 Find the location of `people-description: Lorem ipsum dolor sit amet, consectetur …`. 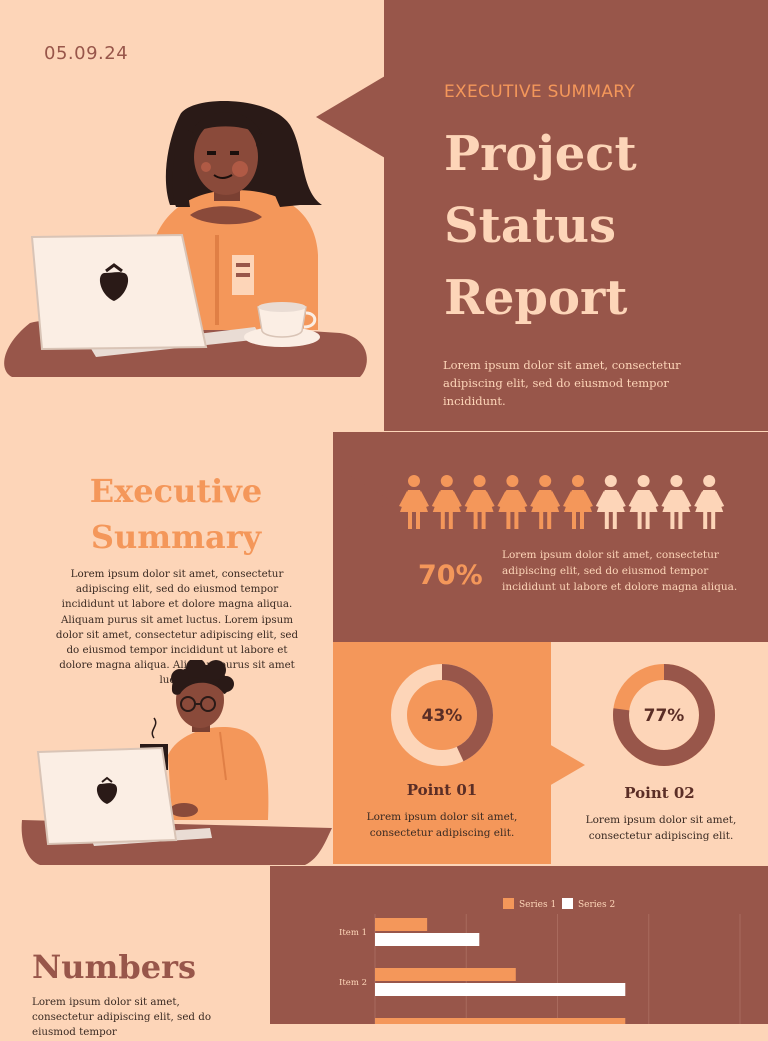

people-description: Lorem ipsum dolor sit amet, consectetur … is located at coordinates (620, 571).